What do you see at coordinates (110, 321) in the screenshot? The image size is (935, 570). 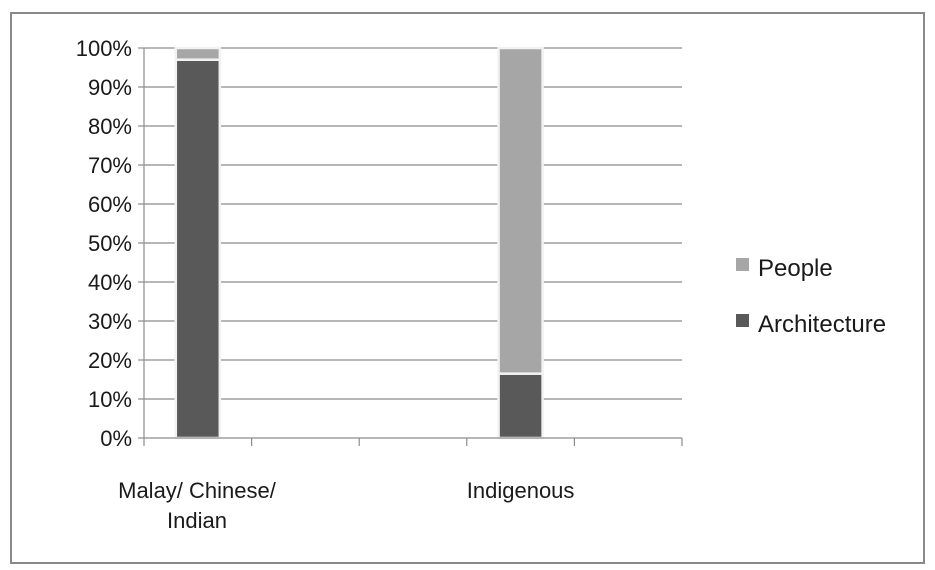 I see `y-tick-label: 30%` at bounding box center [110, 321].